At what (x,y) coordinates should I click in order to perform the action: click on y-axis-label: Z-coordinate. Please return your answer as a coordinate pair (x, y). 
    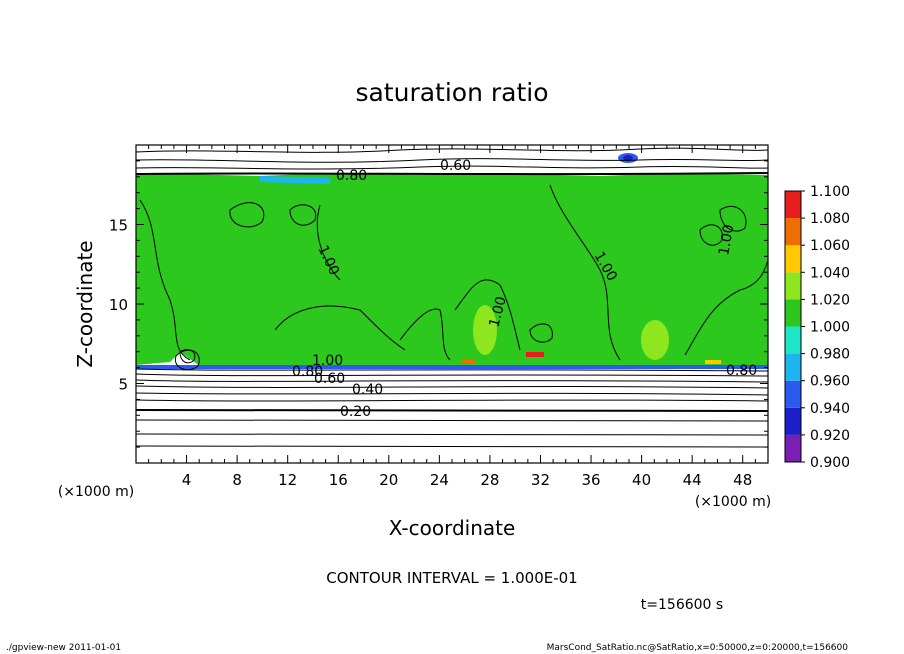
    Looking at the image, I should click on (85, 303).